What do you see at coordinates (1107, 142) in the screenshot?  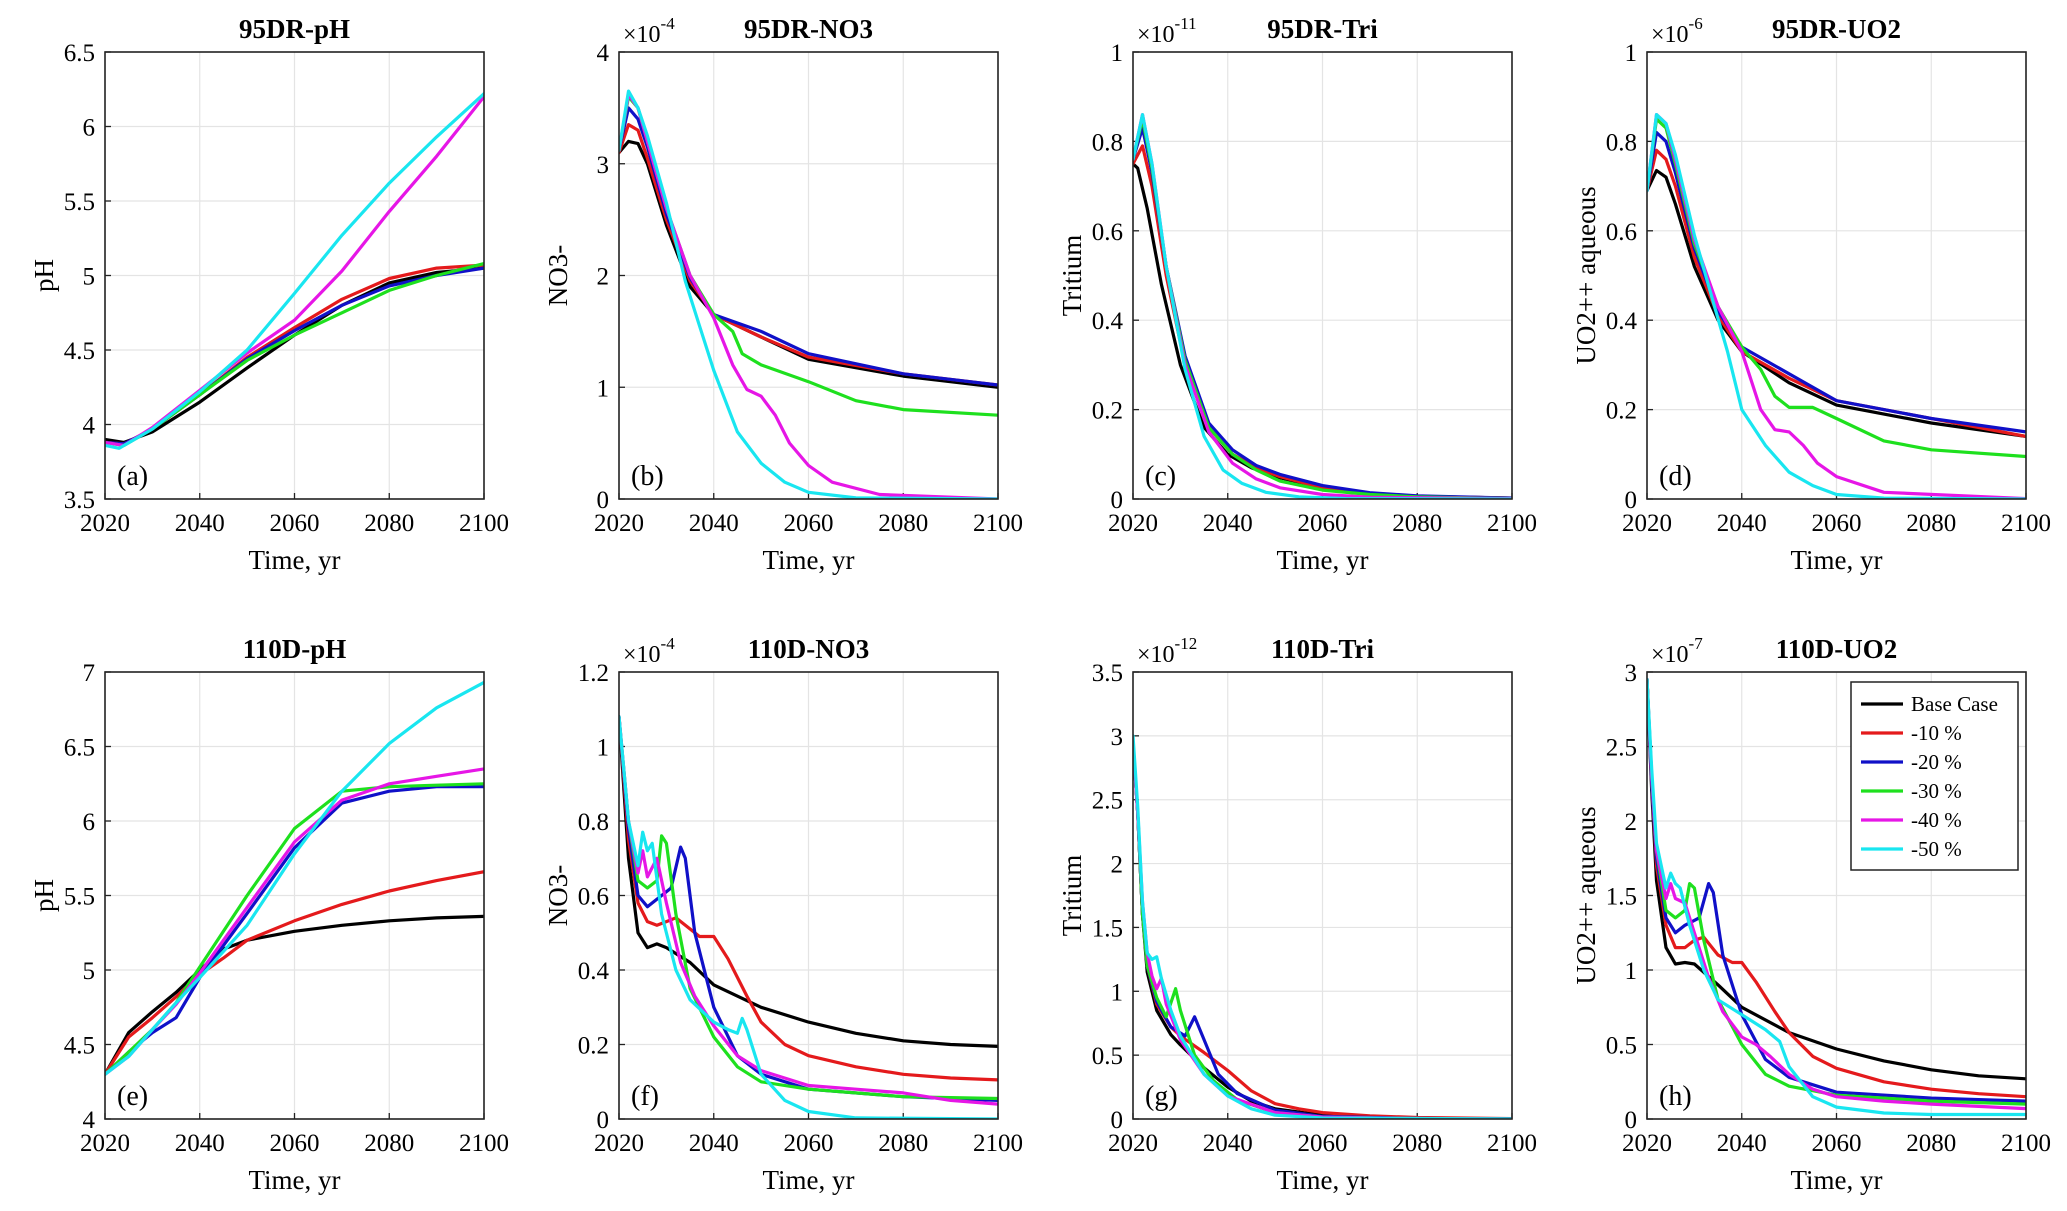 I see `y-tick-label: 0.8` at bounding box center [1107, 142].